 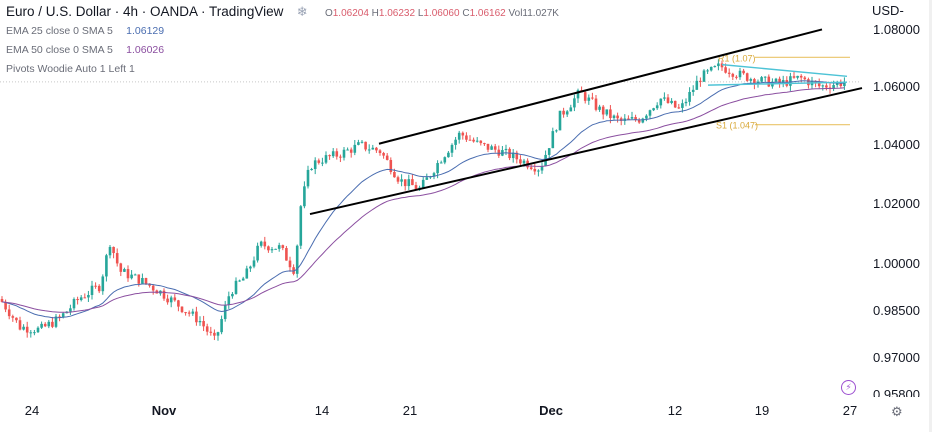 What do you see at coordinates (888, 10) in the screenshot?
I see `currency-label: USD-` at bounding box center [888, 10].